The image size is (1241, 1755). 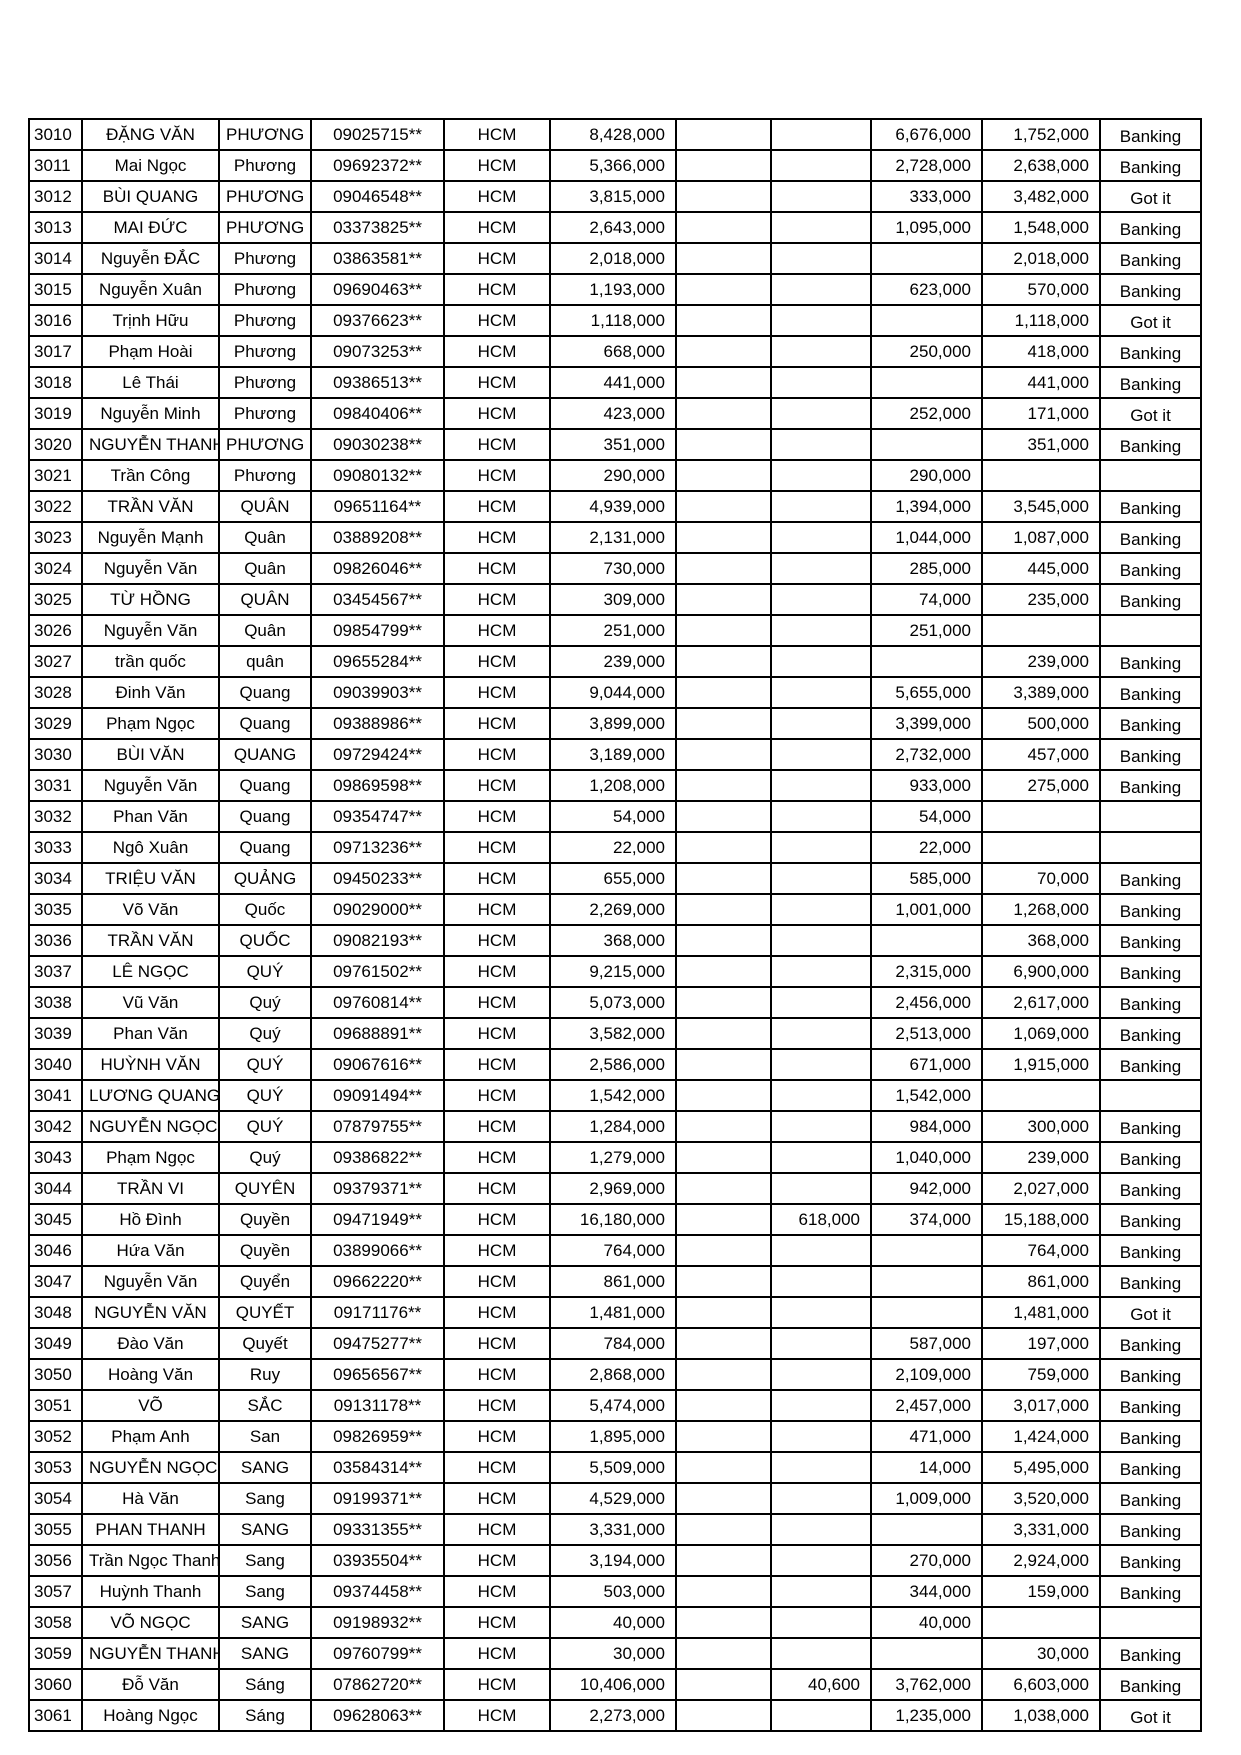 What do you see at coordinates (613, 971) in the screenshot?
I see `total-amount-cell: 9,215,000` at bounding box center [613, 971].